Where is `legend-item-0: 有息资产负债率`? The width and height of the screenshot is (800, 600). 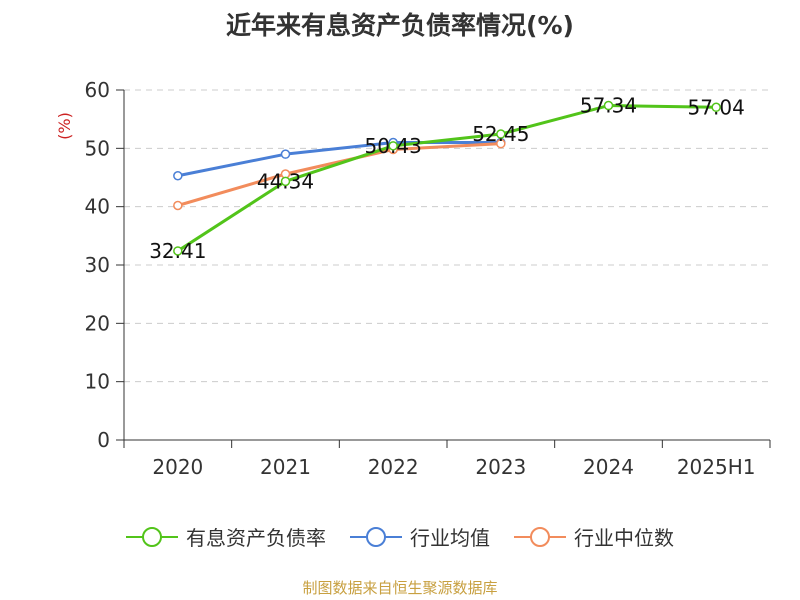 legend-item-0: 有息资产负债率 is located at coordinates (226, 536).